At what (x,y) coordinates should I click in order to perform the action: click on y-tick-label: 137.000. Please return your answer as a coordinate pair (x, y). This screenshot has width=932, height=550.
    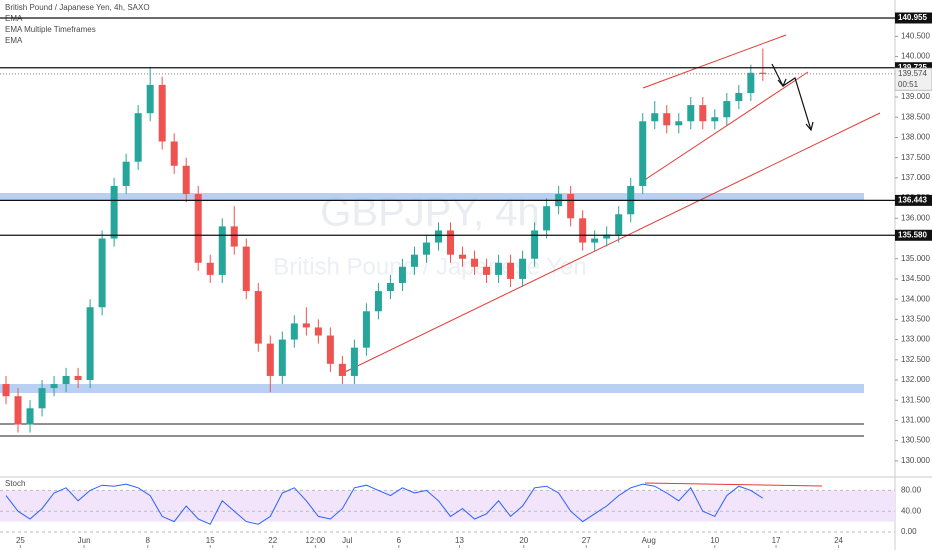
    Looking at the image, I should click on (915, 177).